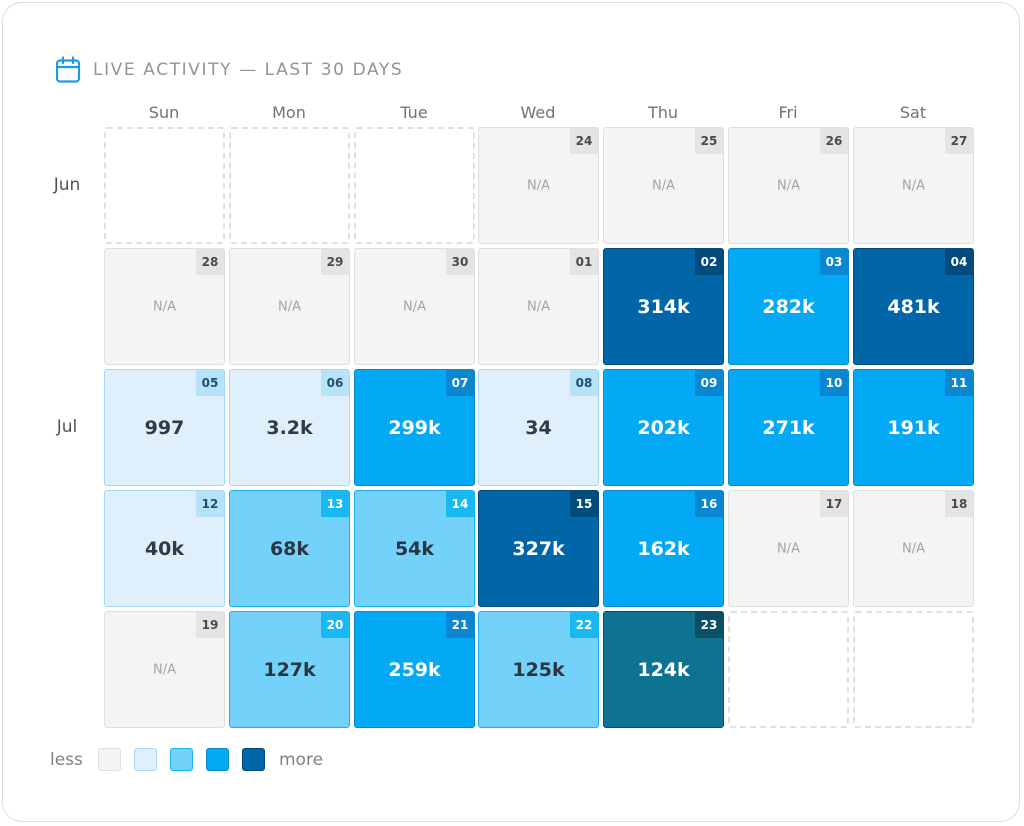 The width and height of the screenshot is (1024, 826). Describe the element at coordinates (538, 112) in the screenshot. I see `weekday-header-wed: Wed` at that location.